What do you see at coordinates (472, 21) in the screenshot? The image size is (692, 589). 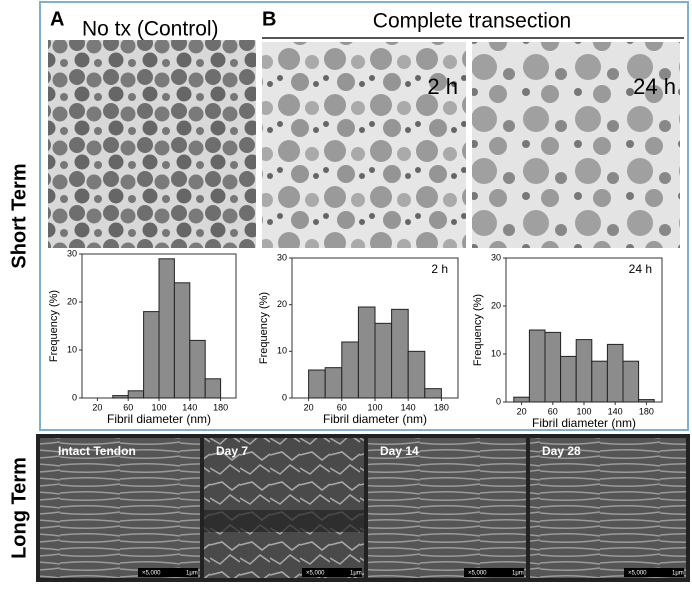 I see `panel-title: Complete transection` at bounding box center [472, 21].